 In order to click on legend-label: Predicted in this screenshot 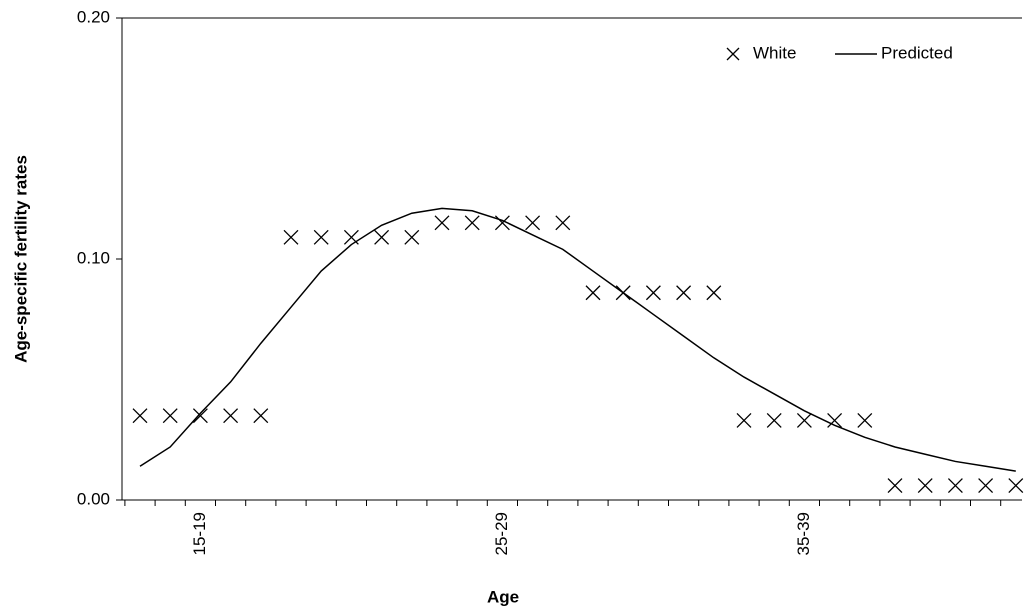, I will do `click(917, 52)`.